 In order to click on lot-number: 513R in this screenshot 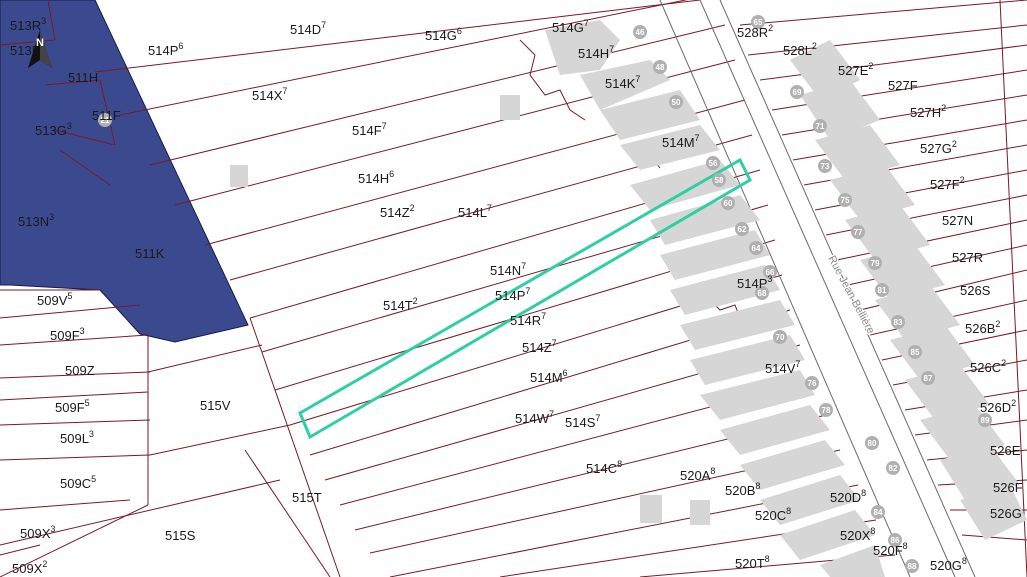, I will do `click(25, 25)`.